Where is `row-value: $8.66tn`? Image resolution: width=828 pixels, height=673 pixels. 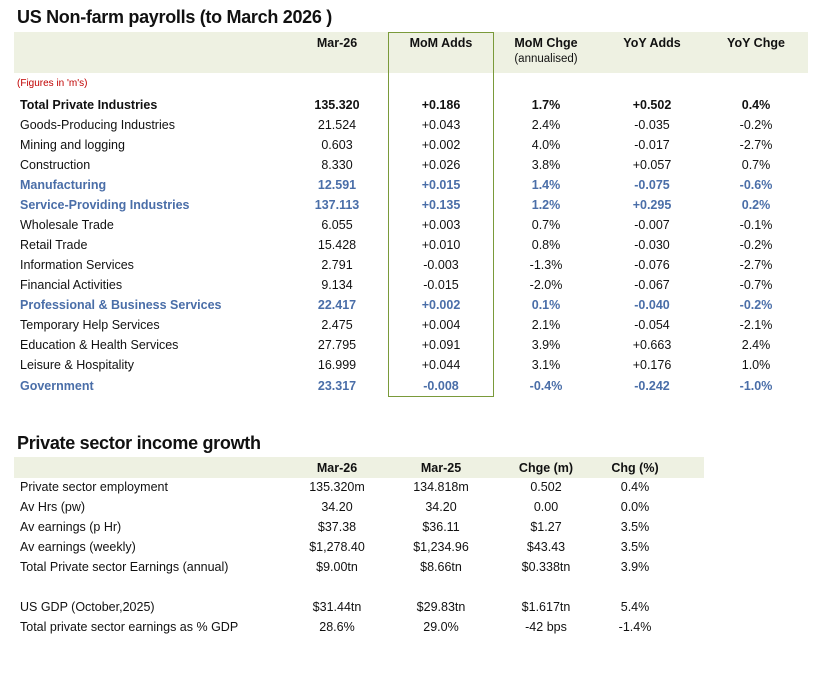 row-value: $8.66tn is located at coordinates (441, 567).